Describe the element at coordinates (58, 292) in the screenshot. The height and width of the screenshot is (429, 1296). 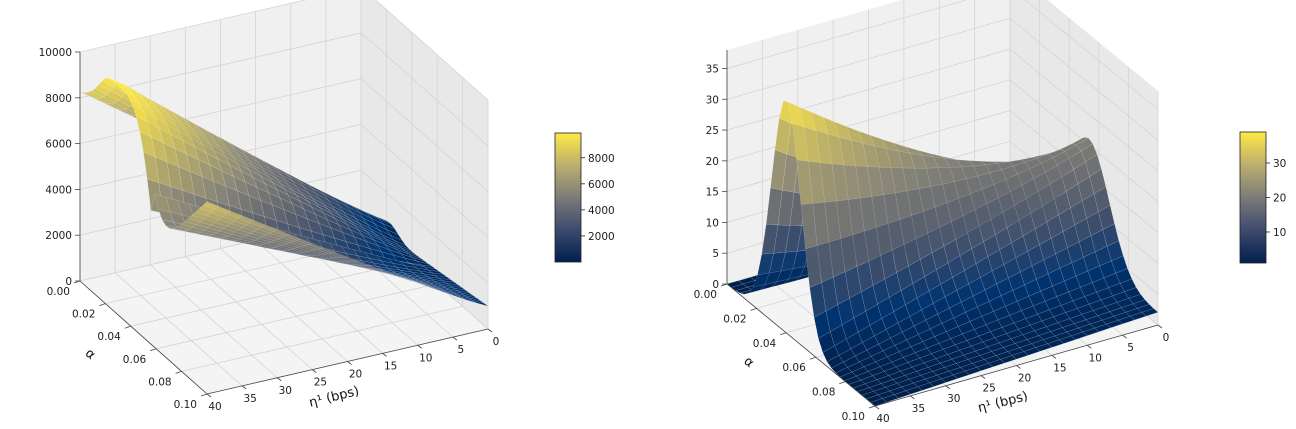
I see `y-tick-label: 0.00` at that location.